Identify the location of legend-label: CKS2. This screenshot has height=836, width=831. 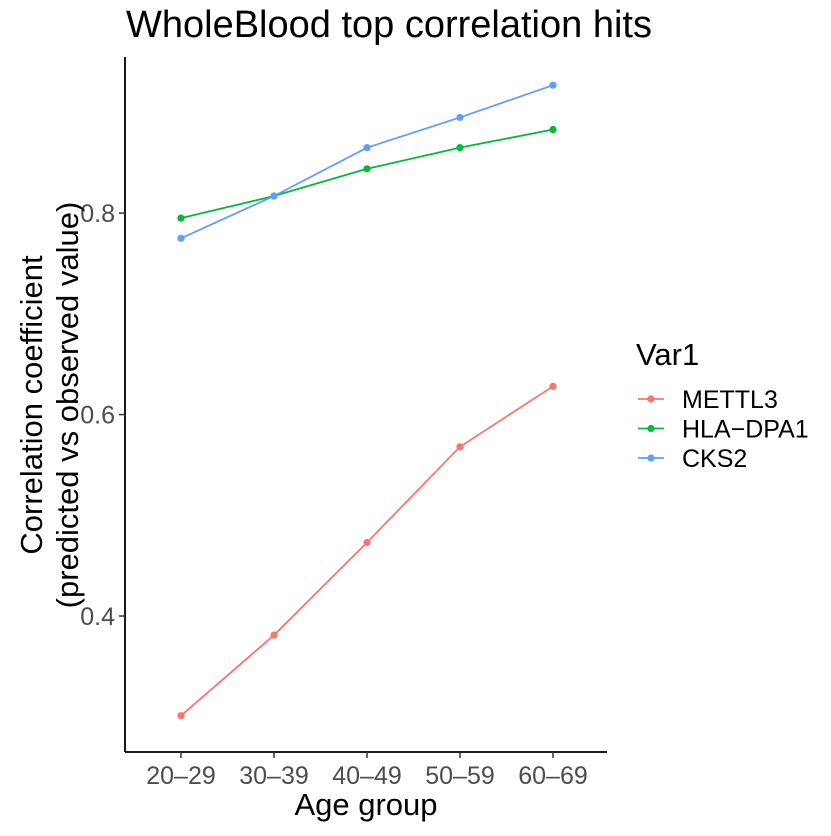
(714, 459).